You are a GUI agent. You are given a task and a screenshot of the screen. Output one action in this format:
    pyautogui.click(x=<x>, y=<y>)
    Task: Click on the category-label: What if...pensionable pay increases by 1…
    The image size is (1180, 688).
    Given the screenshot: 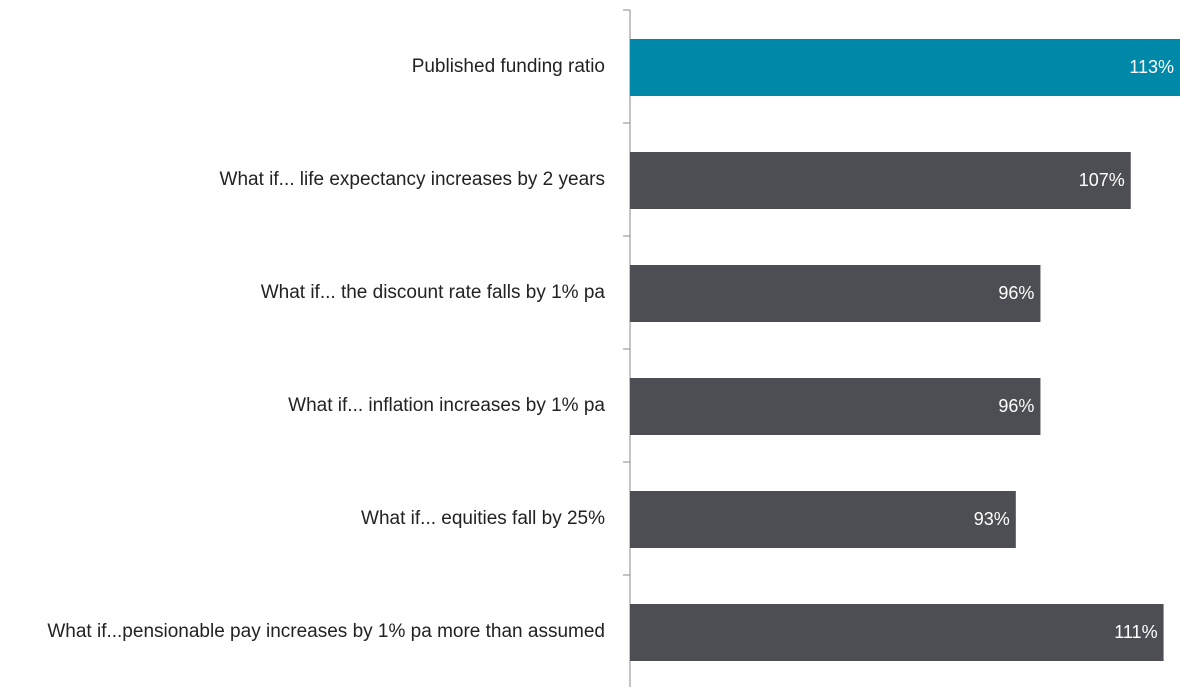 What is the action you would take?
    pyautogui.click(x=326, y=631)
    